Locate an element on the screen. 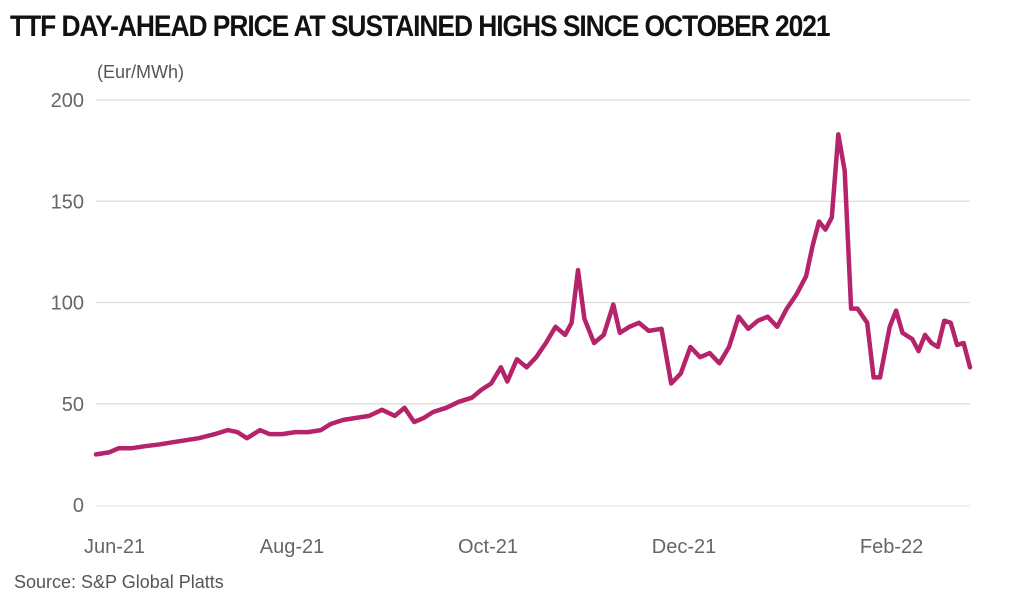 Image resolution: width=1026 pixels, height=612 pixels. y-tick-labels: 0 50 100 150 200 is located at coordinates (67, 303).